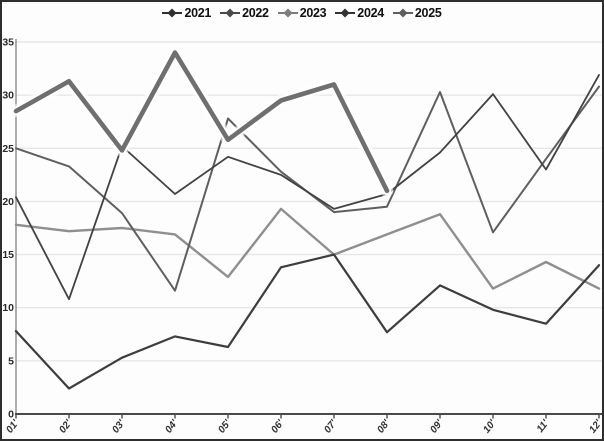 This screenshot has height=441, width=604. I want to click on legend-item-2021: 2021, so click(186, 13).